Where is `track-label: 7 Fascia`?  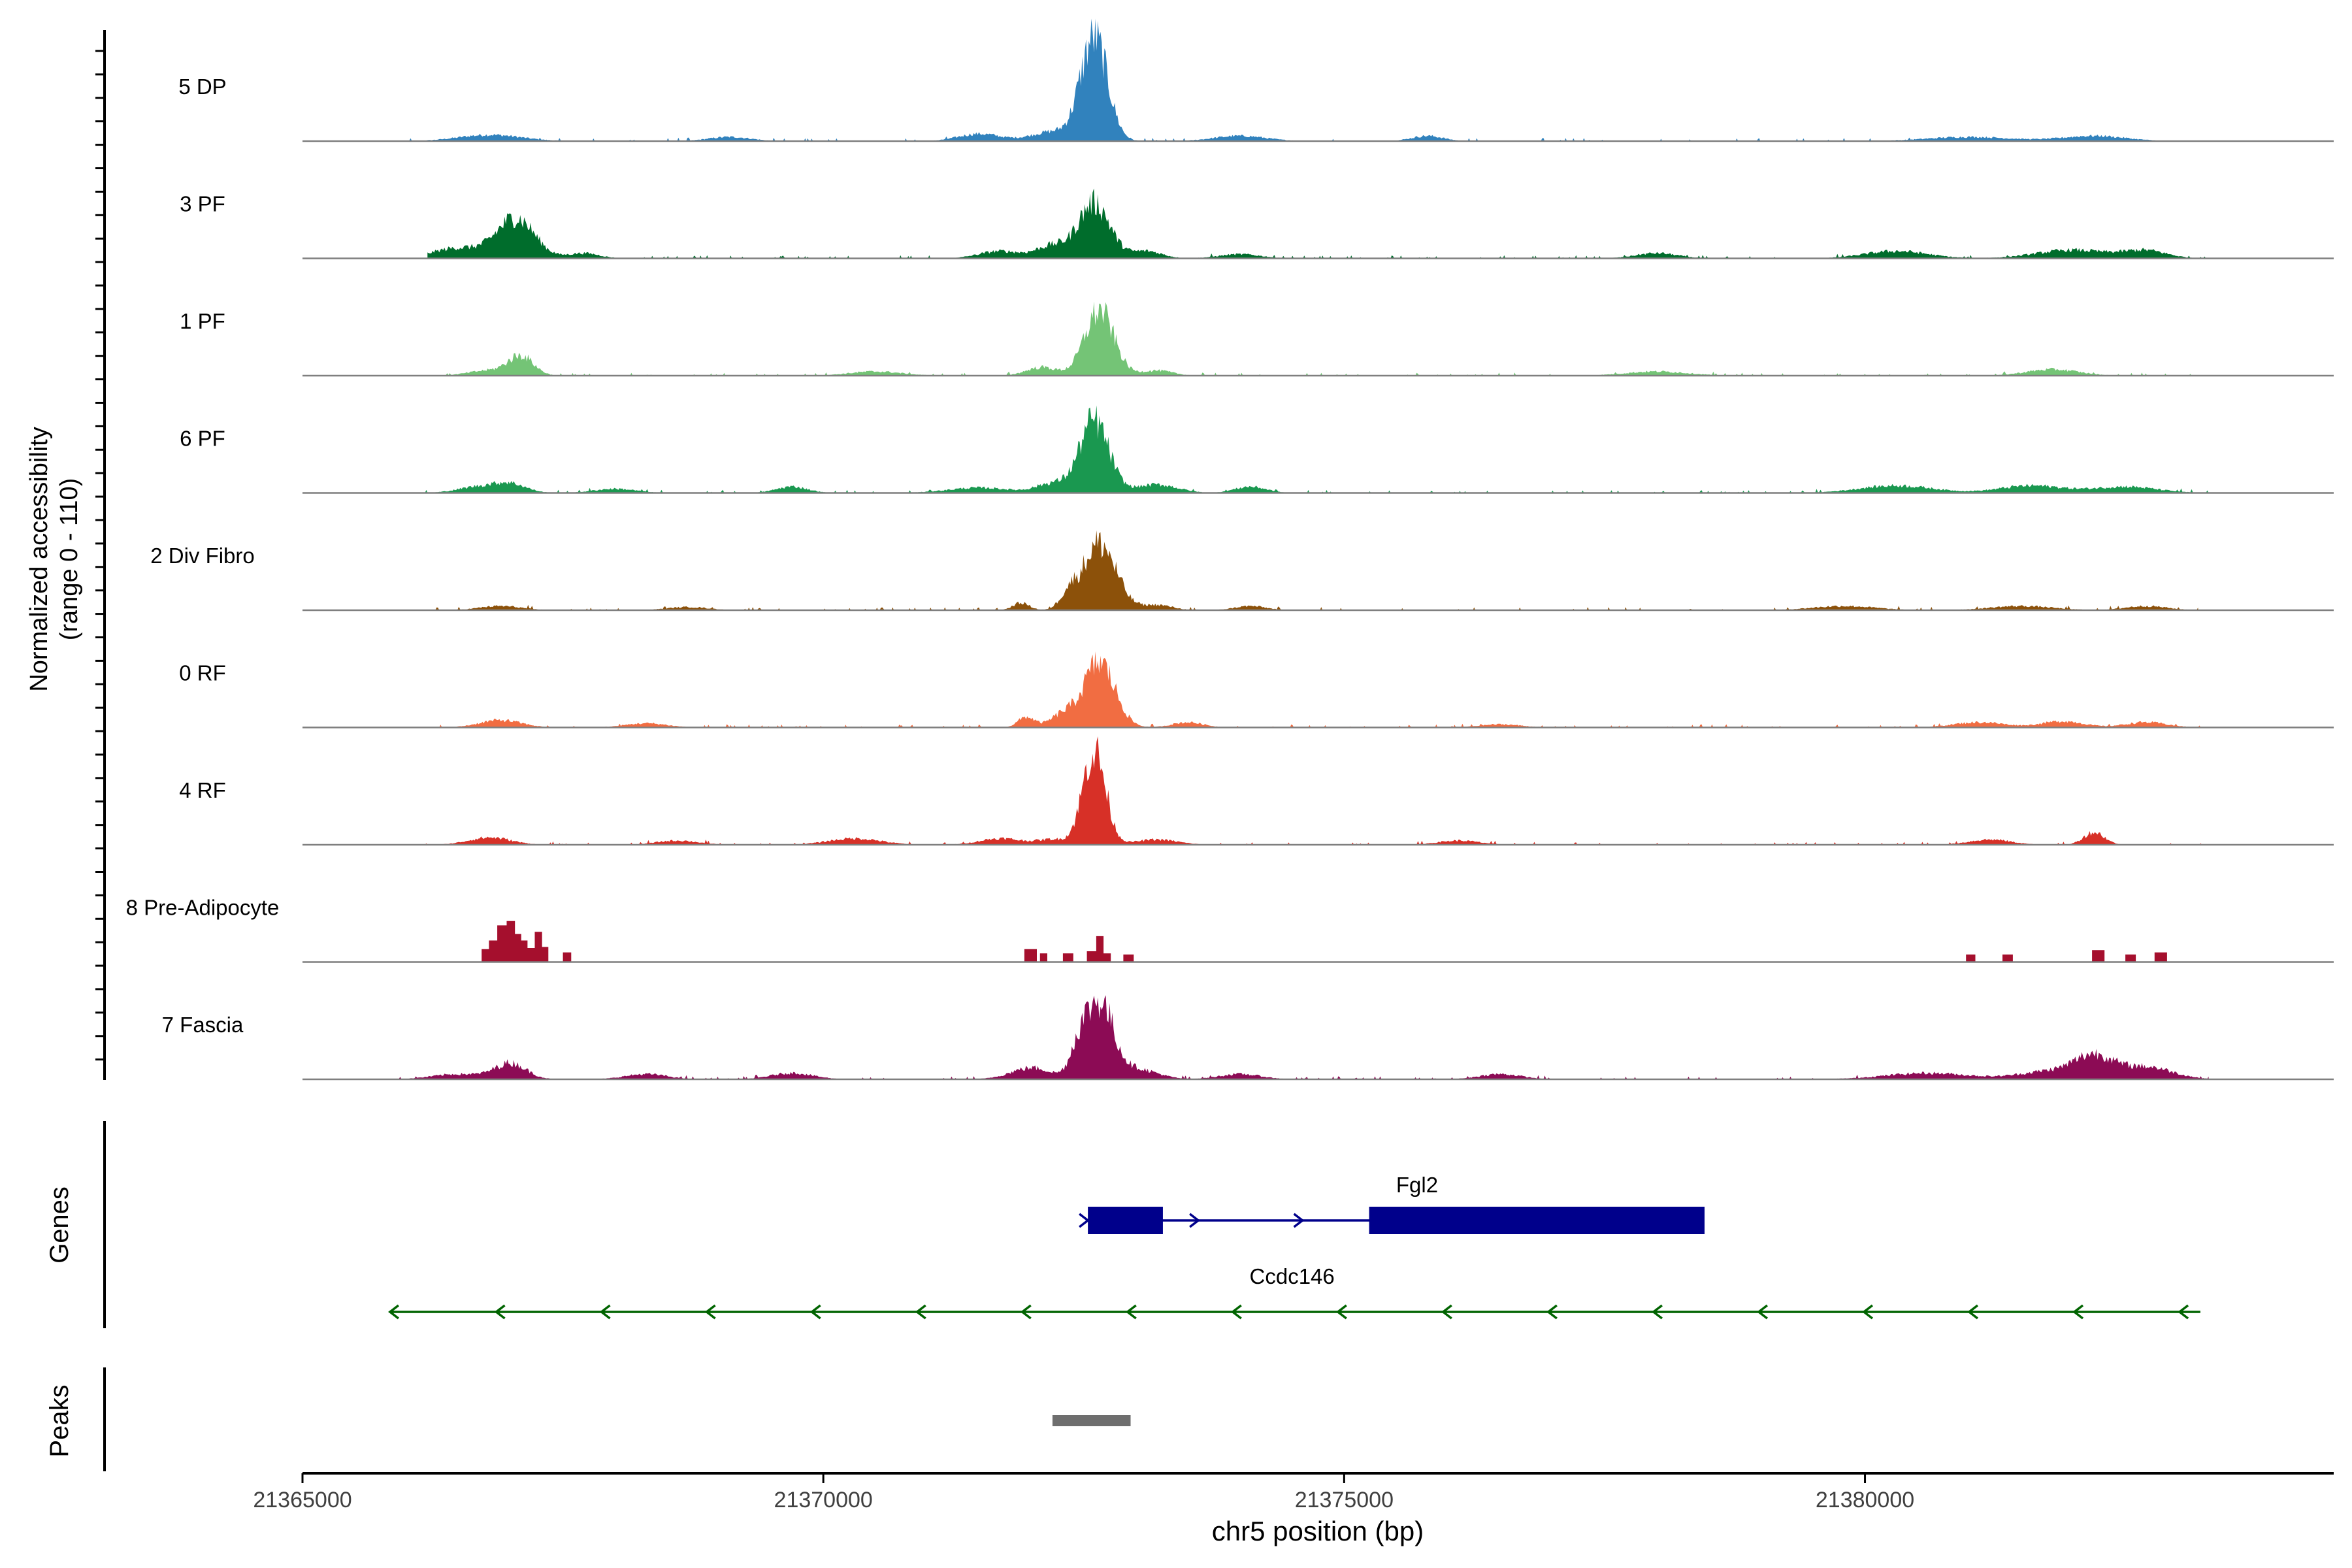 track-label: 7 Fascia is located at coordinates (203, 1025).